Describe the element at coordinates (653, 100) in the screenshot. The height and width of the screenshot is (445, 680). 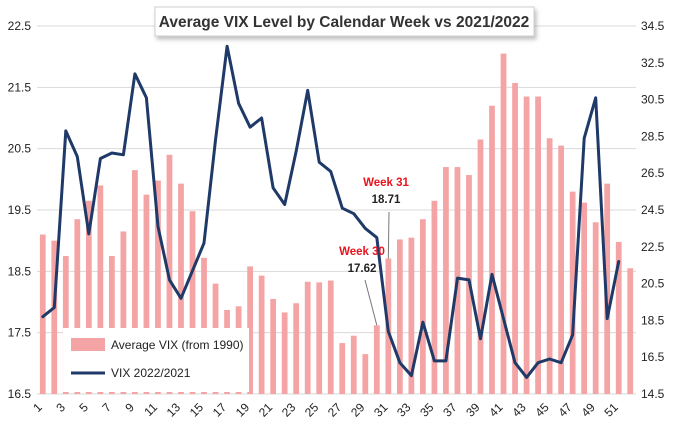
I see `y-right-tick-label: 30.5` at that location.